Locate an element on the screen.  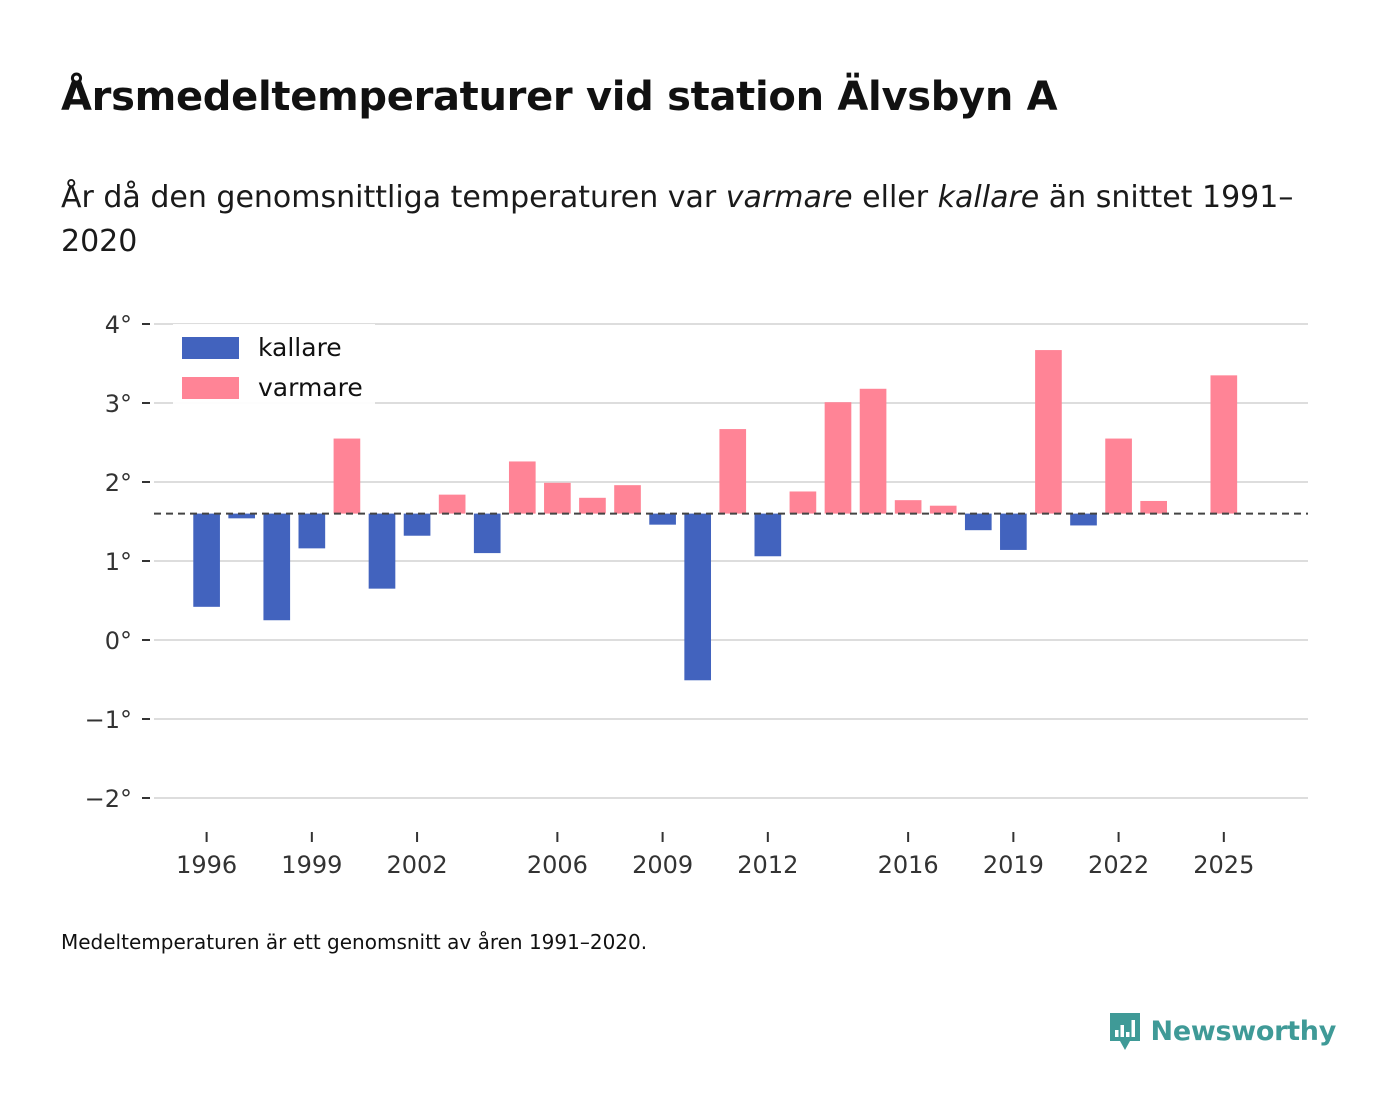
x-tick-label: 2025 is located at coordinates (1223, 865).